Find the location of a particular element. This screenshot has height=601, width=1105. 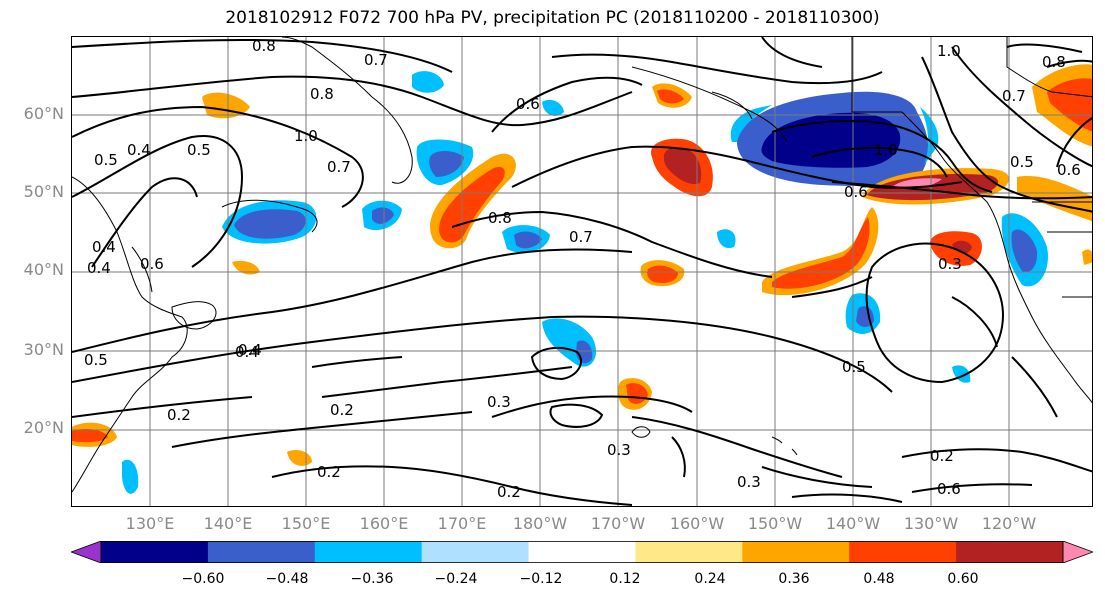

colorbar-extend-min is located at coordinates (86, 552).